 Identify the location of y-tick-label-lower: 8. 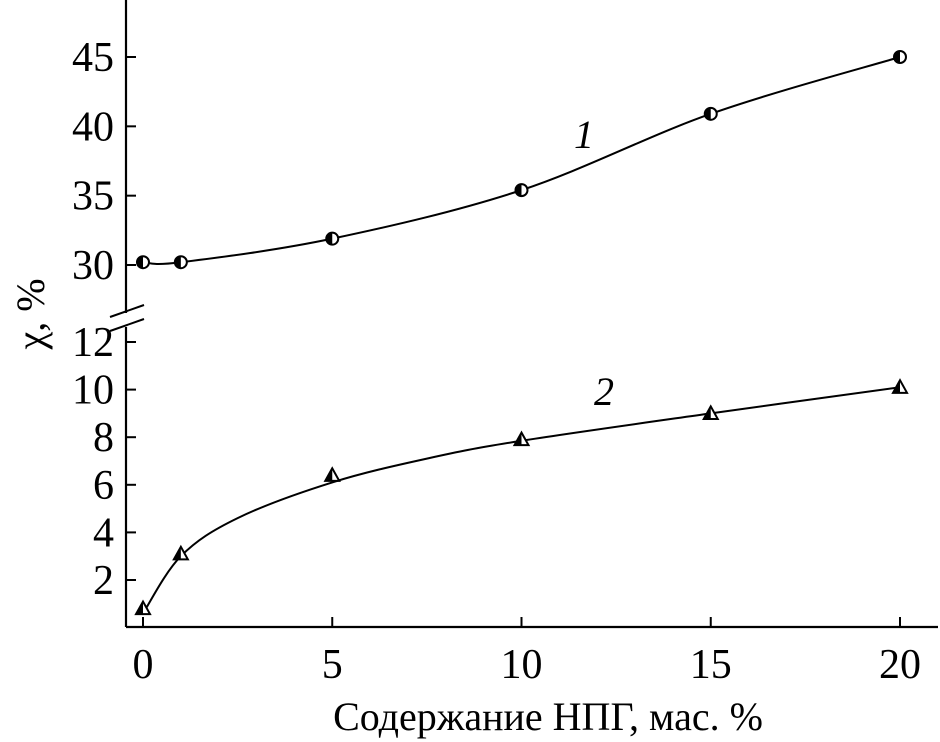
(103, 438).